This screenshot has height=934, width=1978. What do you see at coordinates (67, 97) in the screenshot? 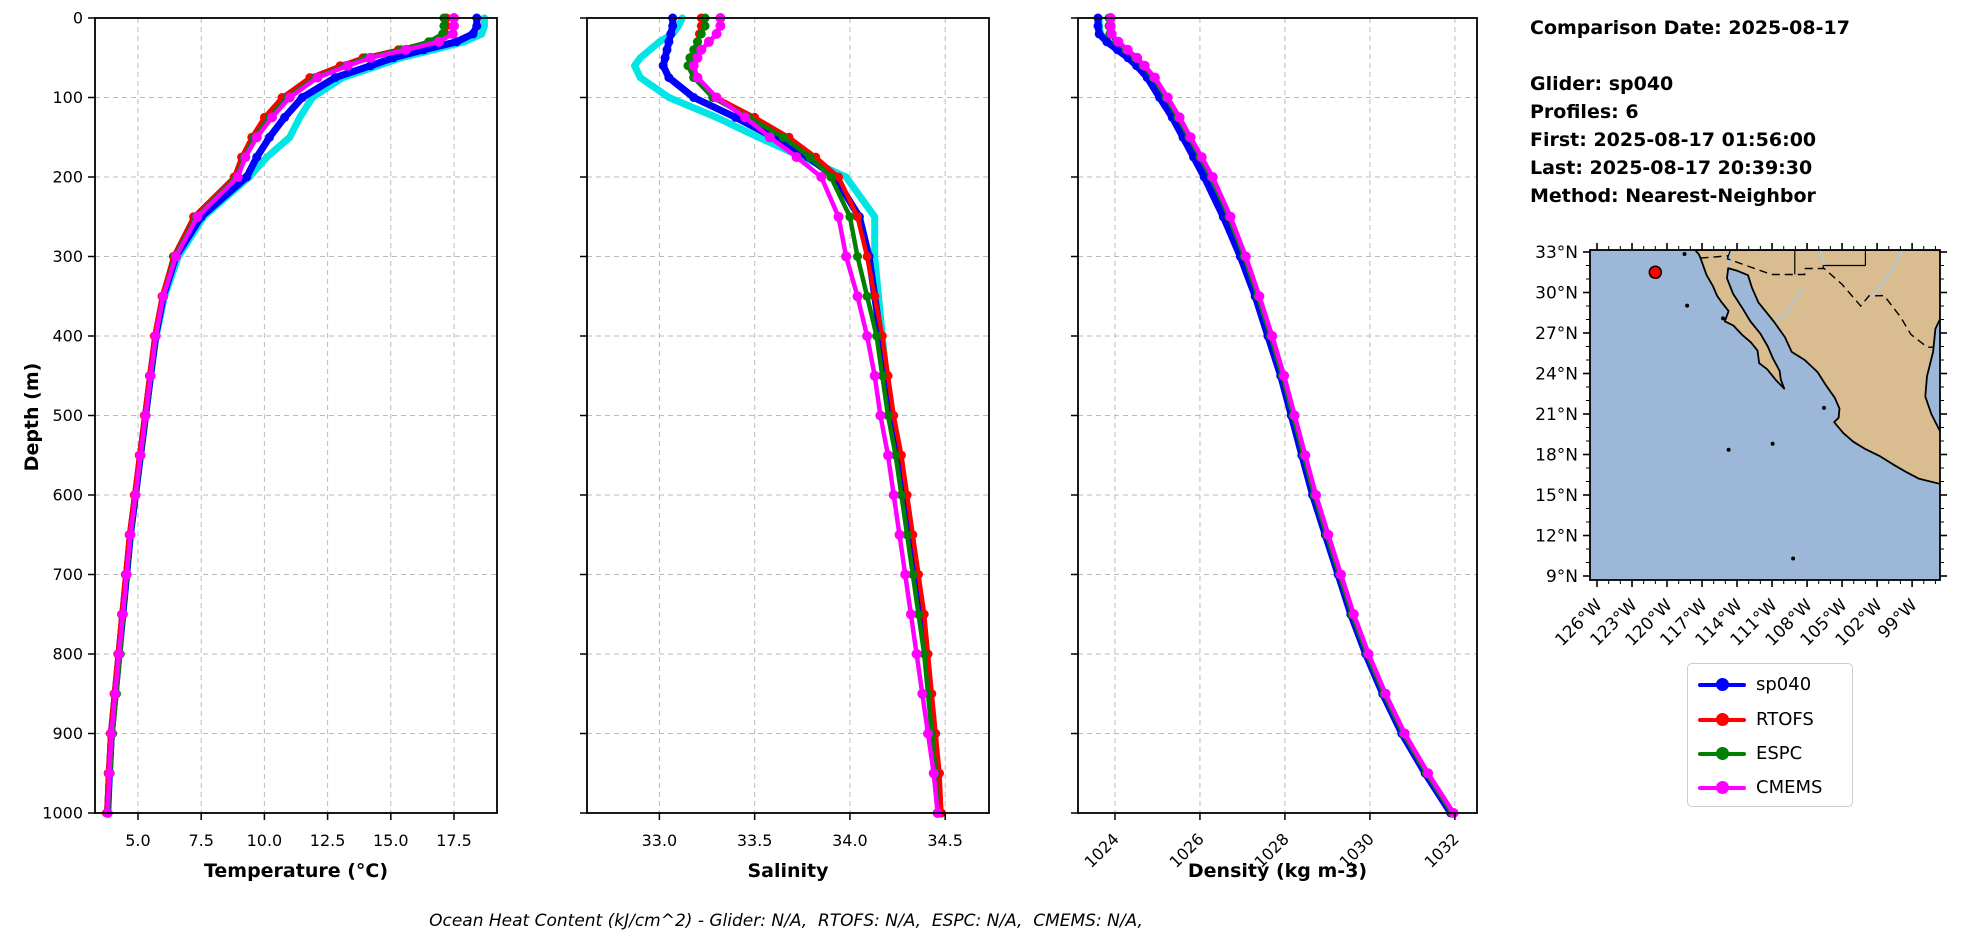
I see `depth-tick-label: 100` at bounding box center [67, 97].